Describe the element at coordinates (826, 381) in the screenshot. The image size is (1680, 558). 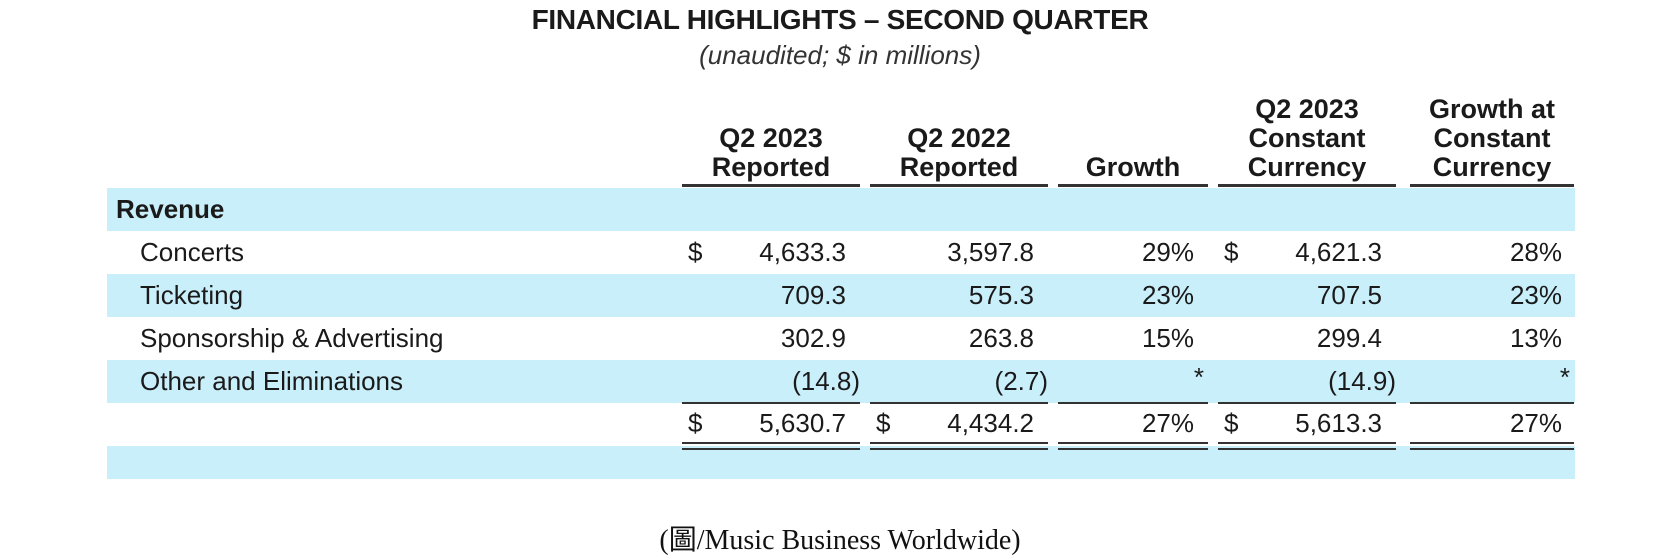
I see `cell-q2-2023: (14.8)` at that location.